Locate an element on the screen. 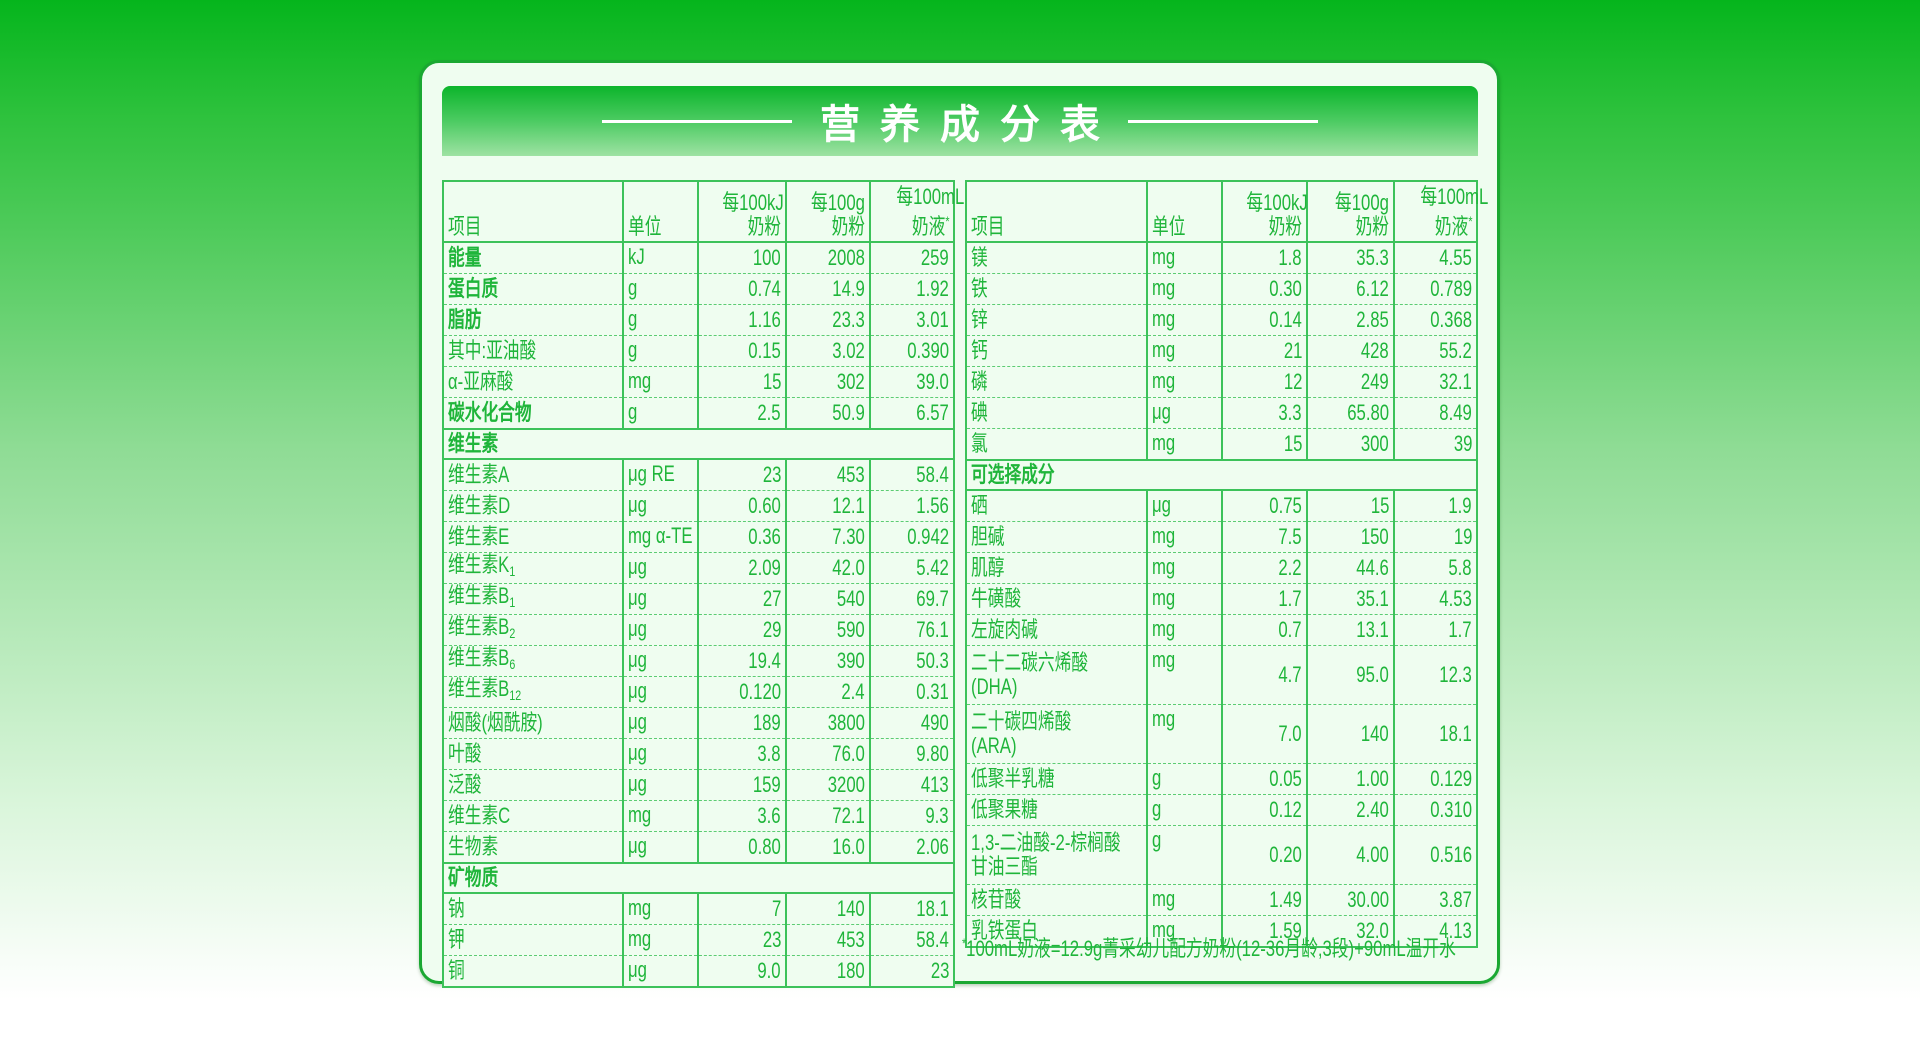 This screenshot has width=1920, height=1040. value-per-100g-text: 4.00 is located at coordinates (1372, 854).